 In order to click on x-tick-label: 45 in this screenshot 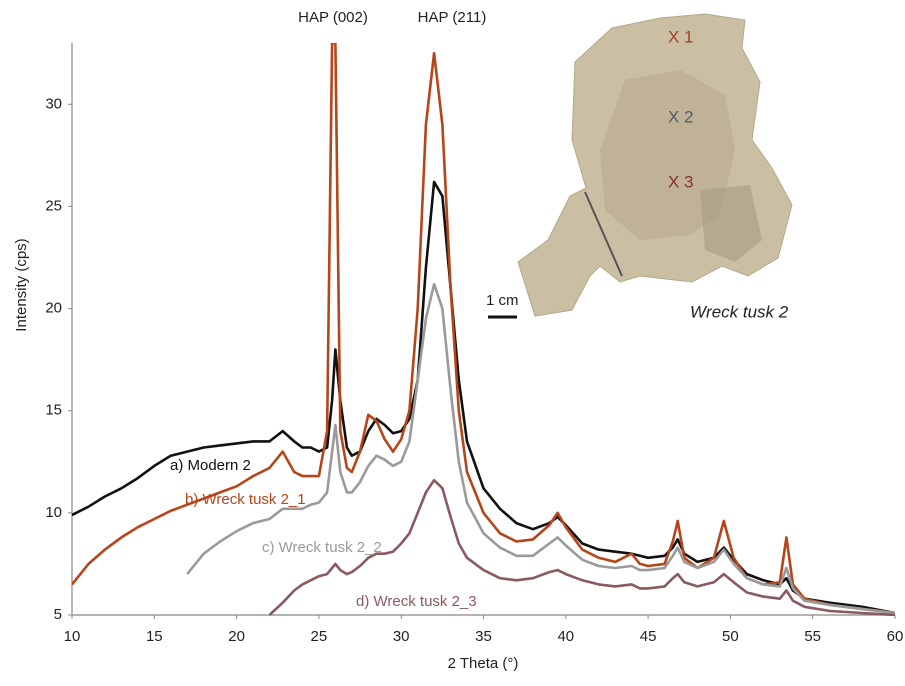, I will do `click(648, 636)`.